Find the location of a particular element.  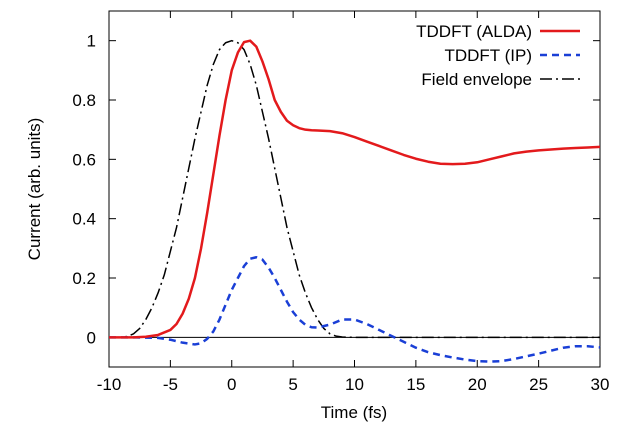

y-tick-label: 1 is located at coordinates (91, 41).